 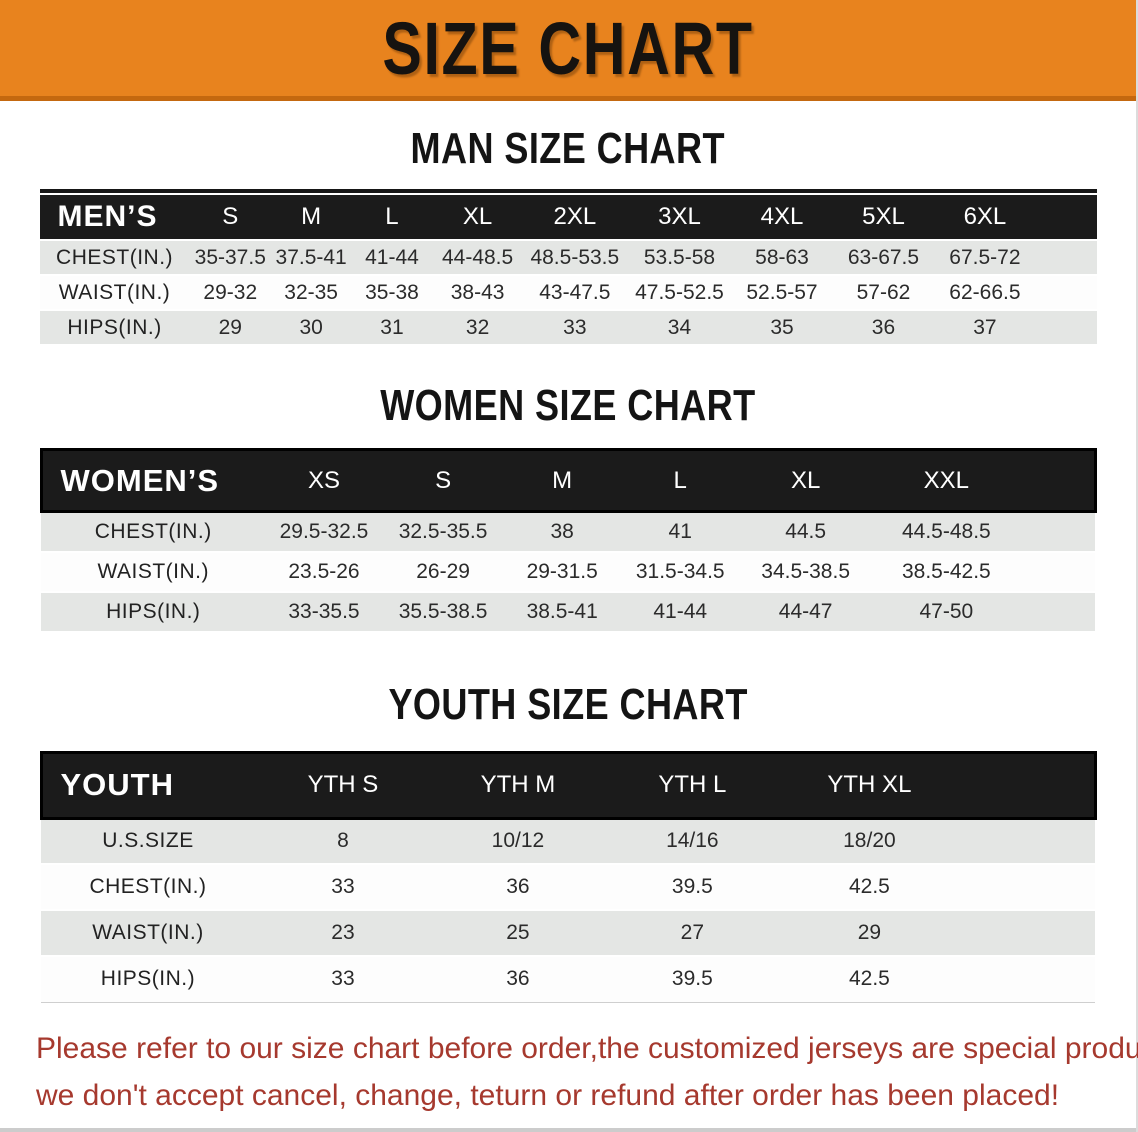 What do you see at coordinates (477, 292) in the screenshot?
I see `size-value-cell: 38-43` at bounding box center [477, 292].